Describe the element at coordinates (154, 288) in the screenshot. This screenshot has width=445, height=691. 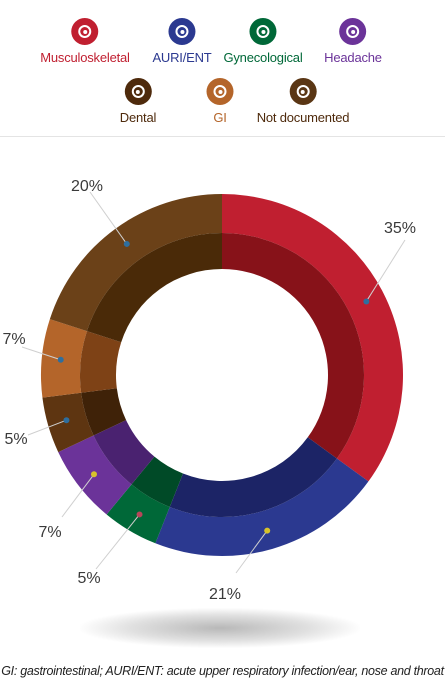
I see `slice-inner-not-documented` at that location.